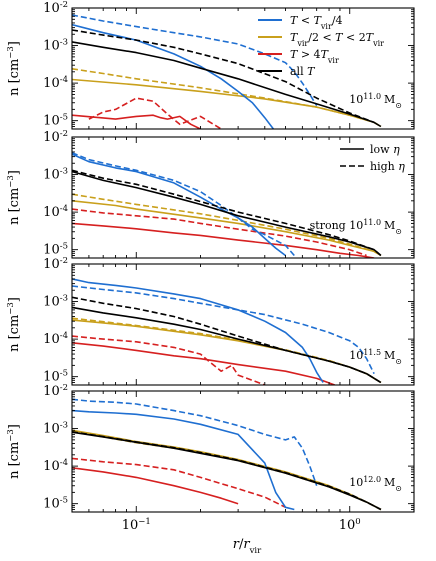 This screenshot has width=436, height=561. What do you see at coordinates (241, 536) in the screenshot?
I see `axis-labels-group: 10⁻¹ 100 r/rvir` at bounding box center [241, 536].